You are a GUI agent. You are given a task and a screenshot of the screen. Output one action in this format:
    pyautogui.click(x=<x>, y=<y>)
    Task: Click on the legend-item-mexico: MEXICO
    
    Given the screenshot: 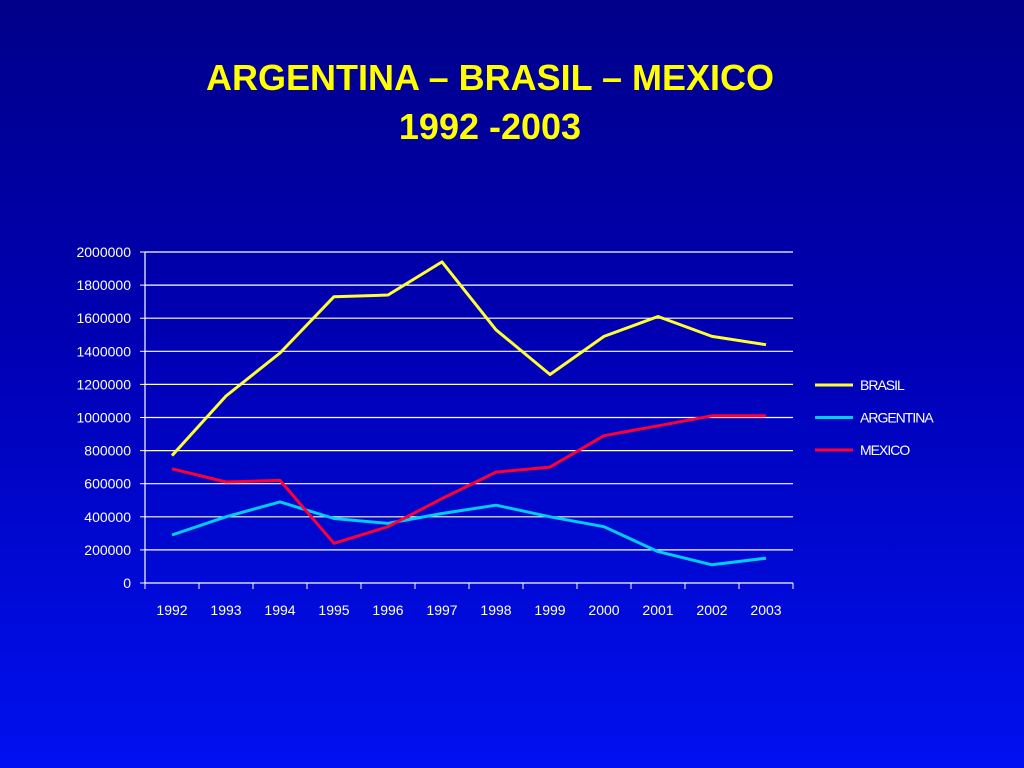 What is the action you would take?
    pyautogui.click(x=863, y=450)
    